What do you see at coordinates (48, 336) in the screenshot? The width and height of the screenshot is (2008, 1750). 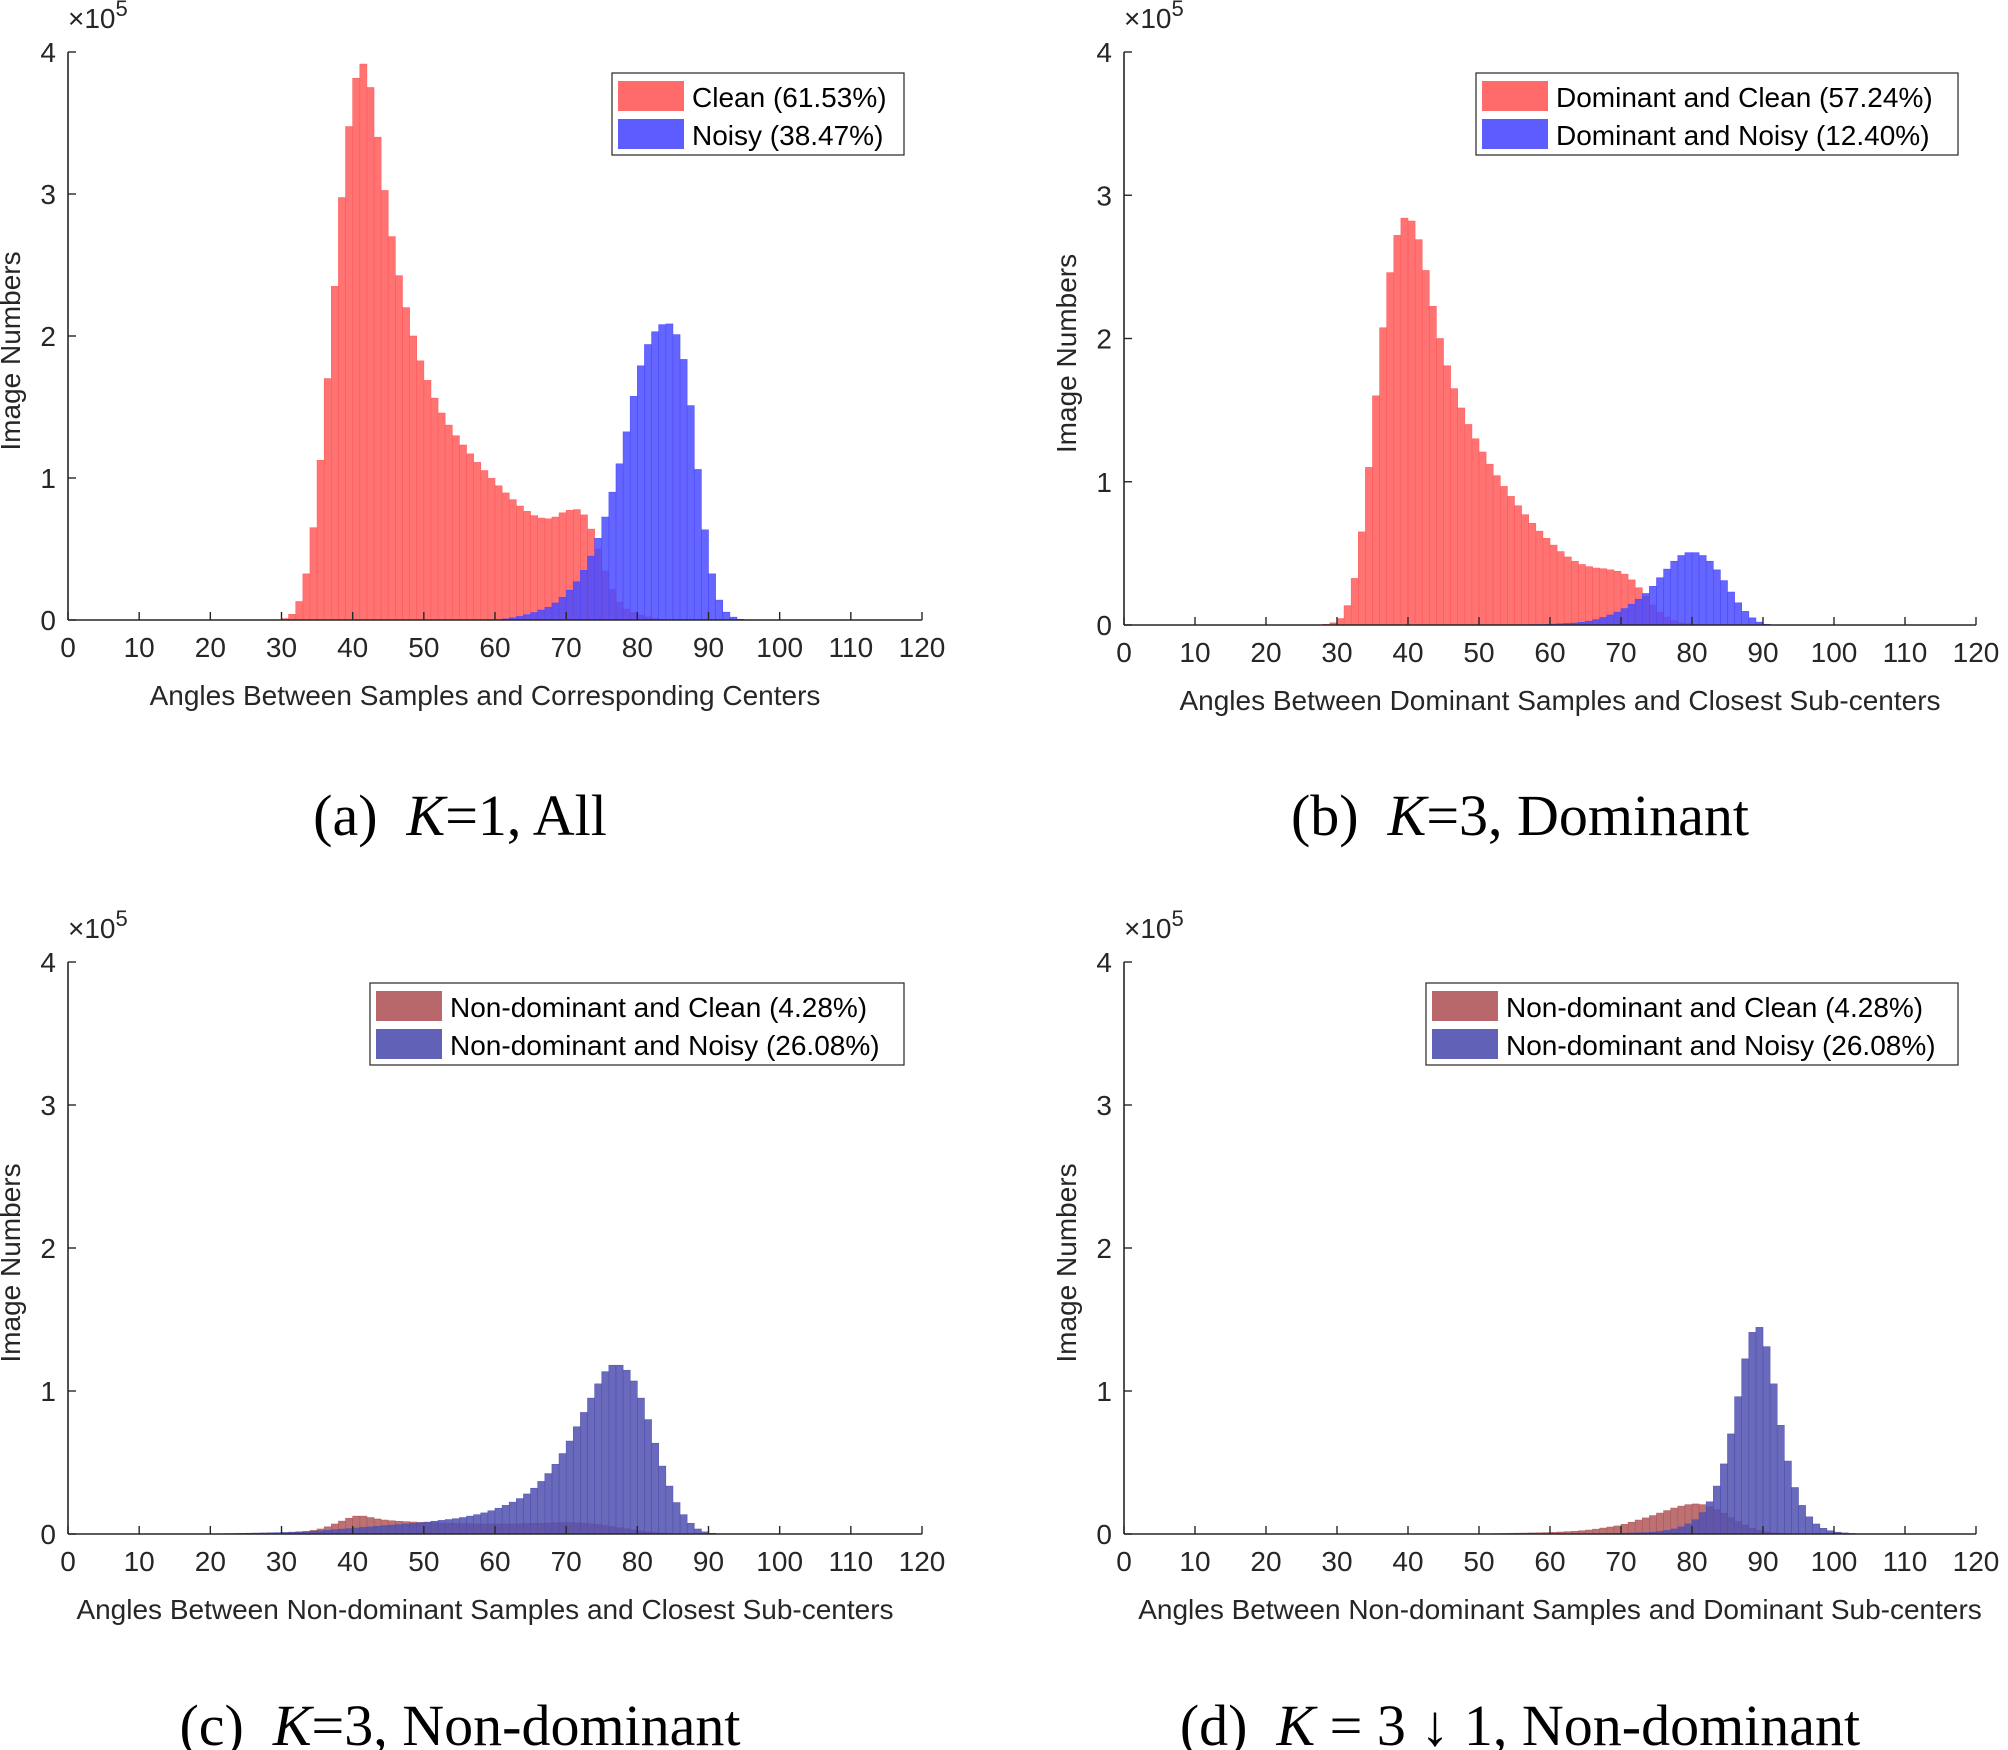 I see `y-tick-label: 2` at bounding box center [48, 336].